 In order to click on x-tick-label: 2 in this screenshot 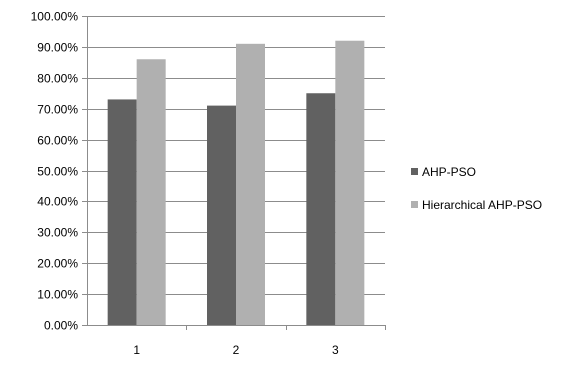, I will do `click(236, 350)`.